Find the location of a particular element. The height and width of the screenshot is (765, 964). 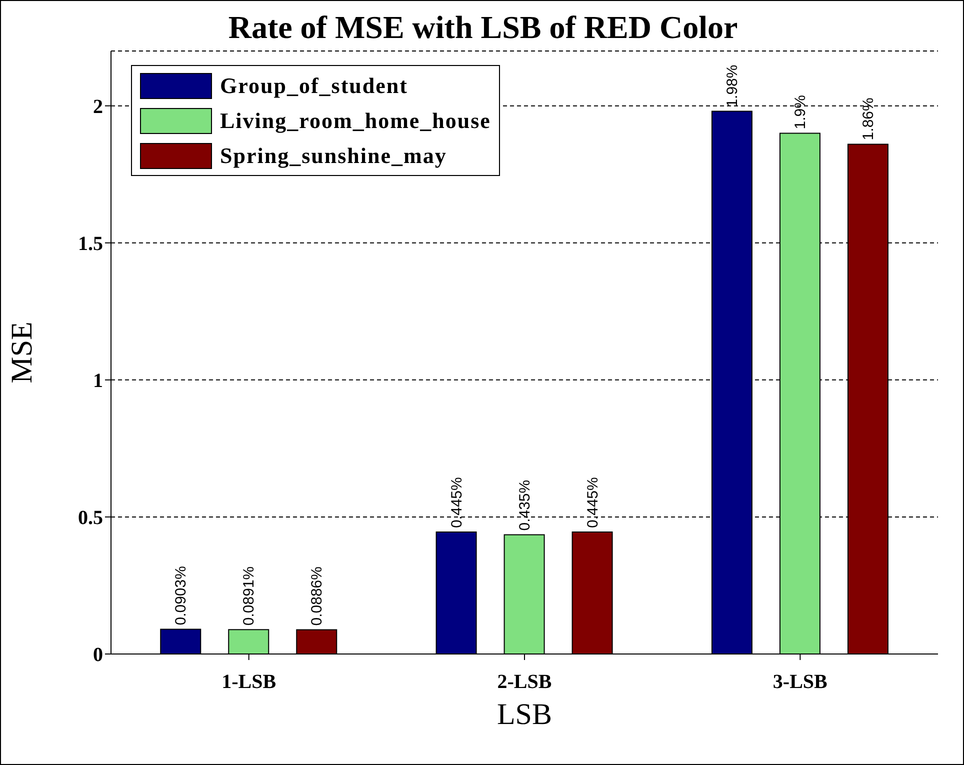

data-label: 1.86% is located at coordinates (868, 119).